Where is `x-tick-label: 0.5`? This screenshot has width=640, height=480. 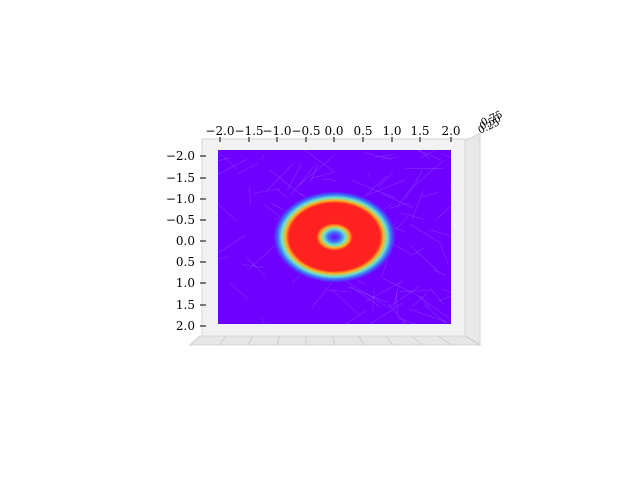 x-tick-label: 0.5 is located at coordinates (362, 131).